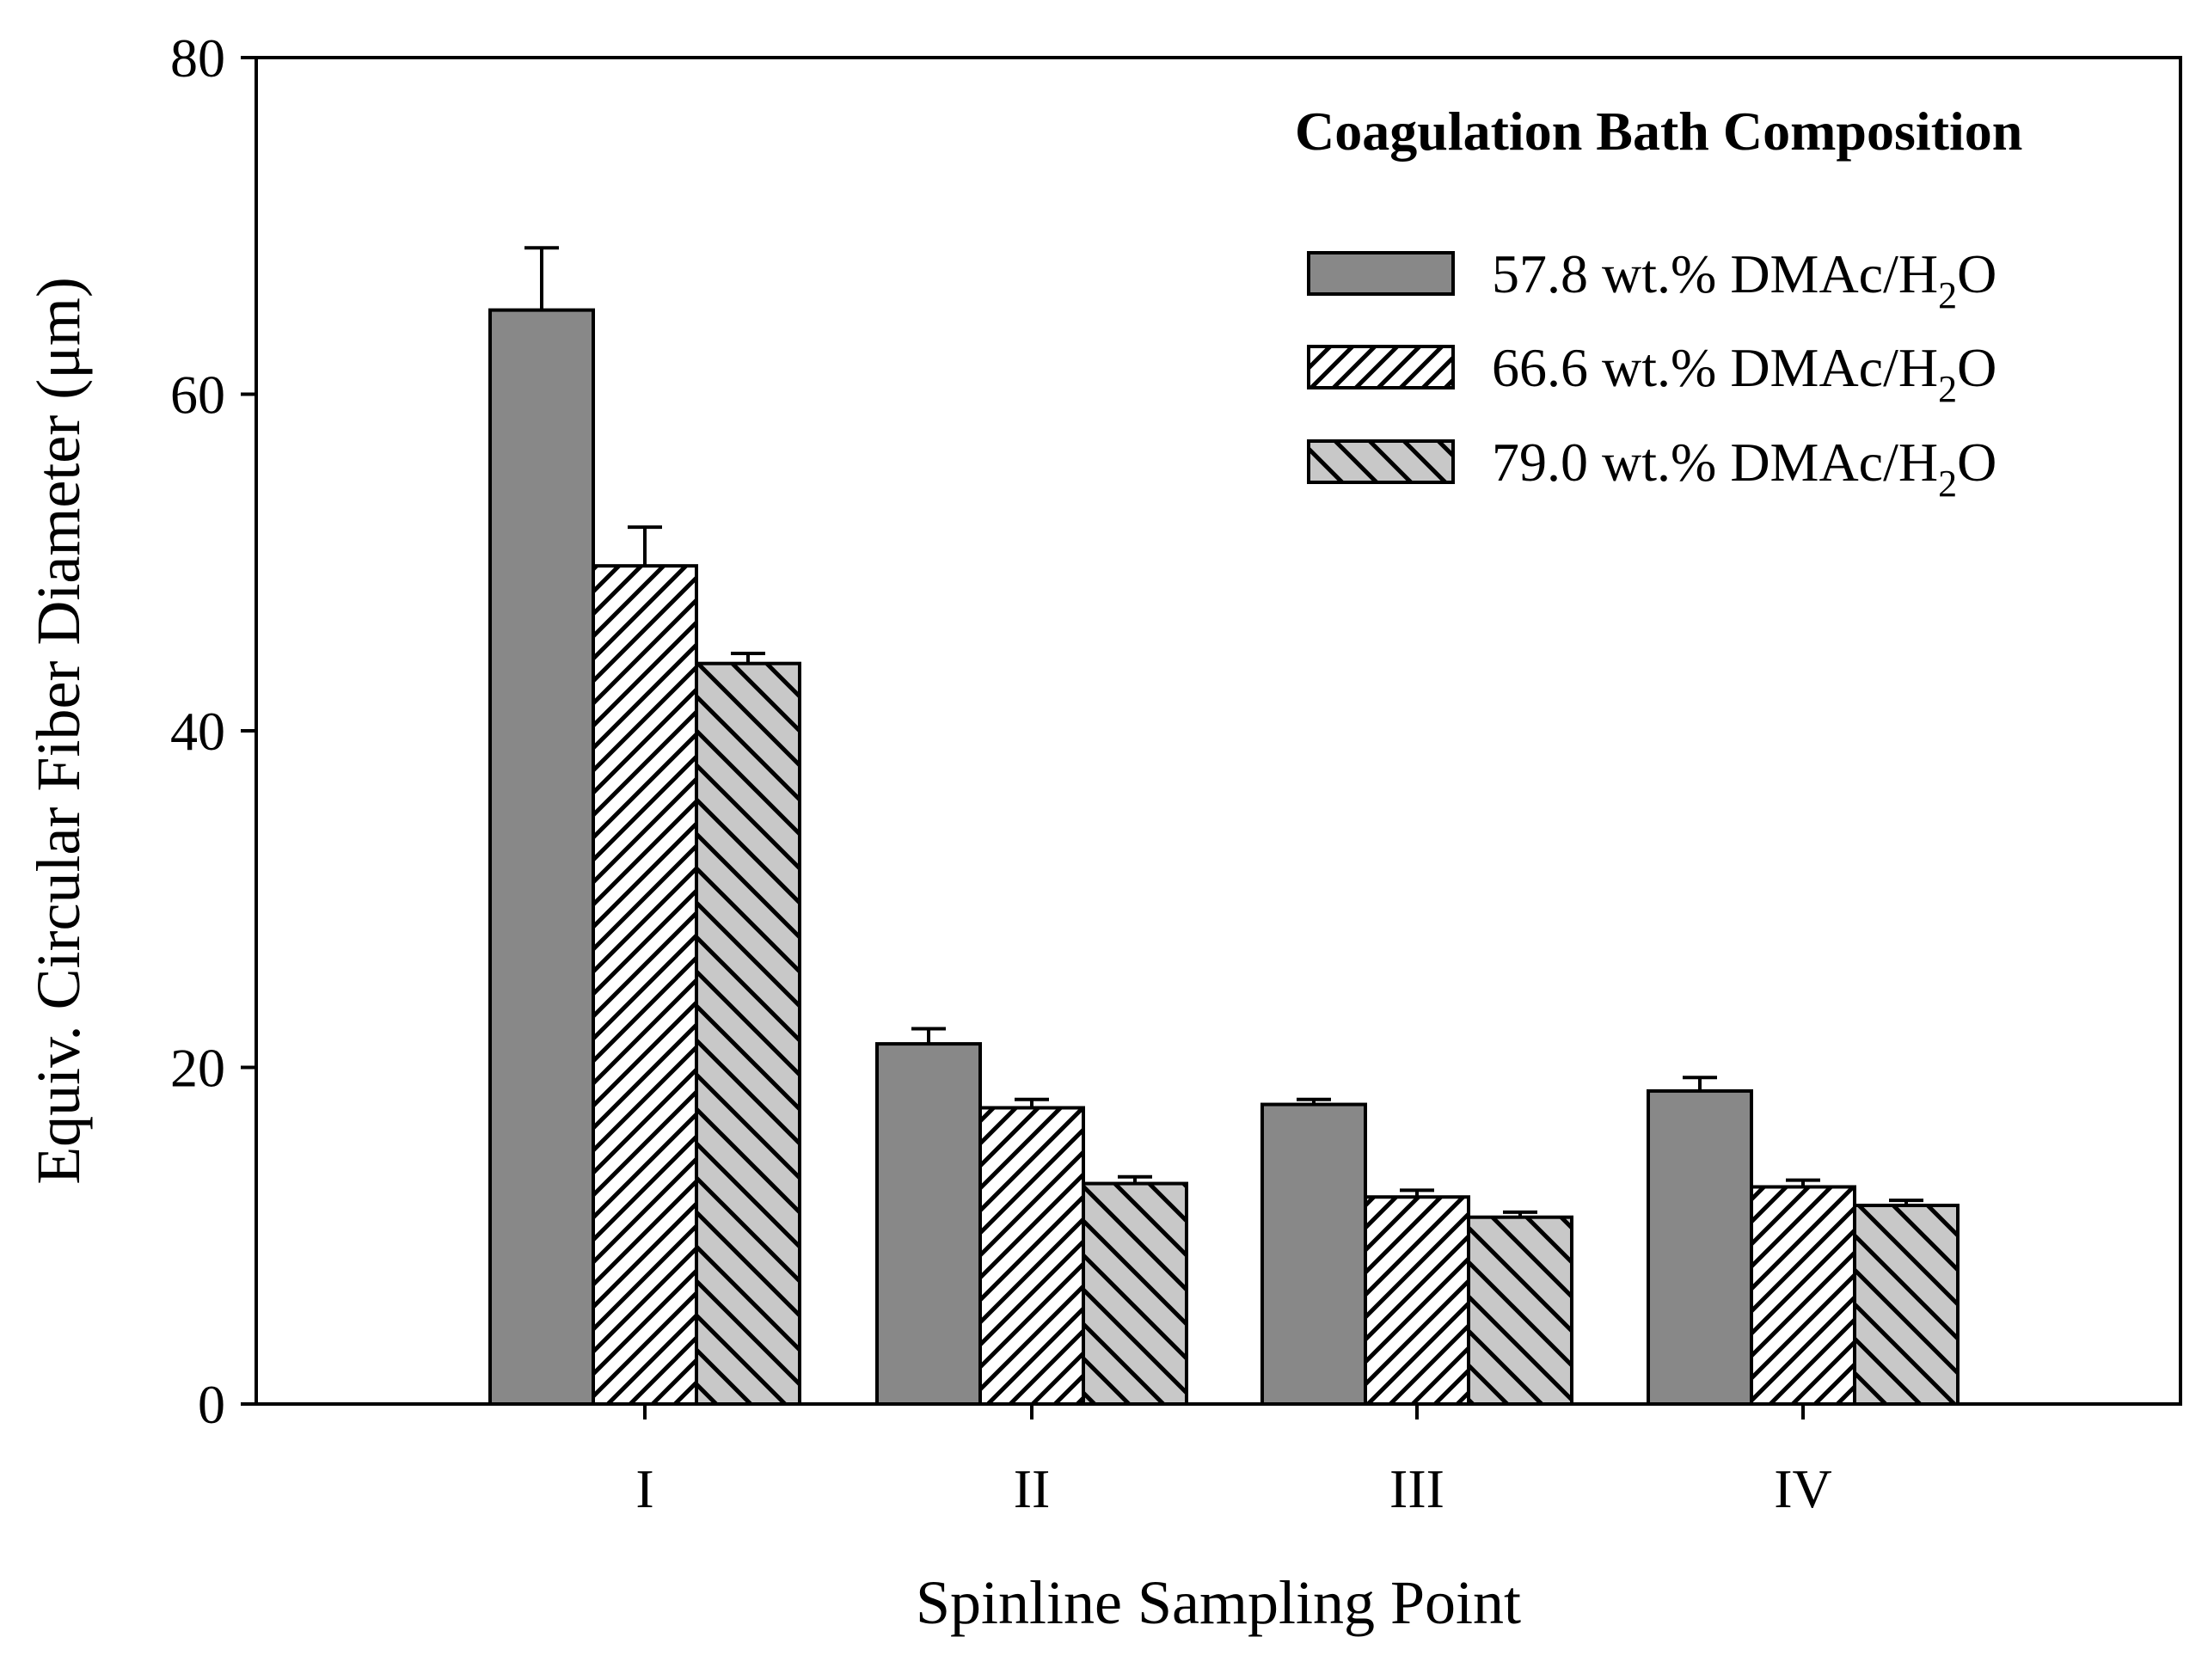  I want to click on x-tick-label: I, so click(644, 1489).